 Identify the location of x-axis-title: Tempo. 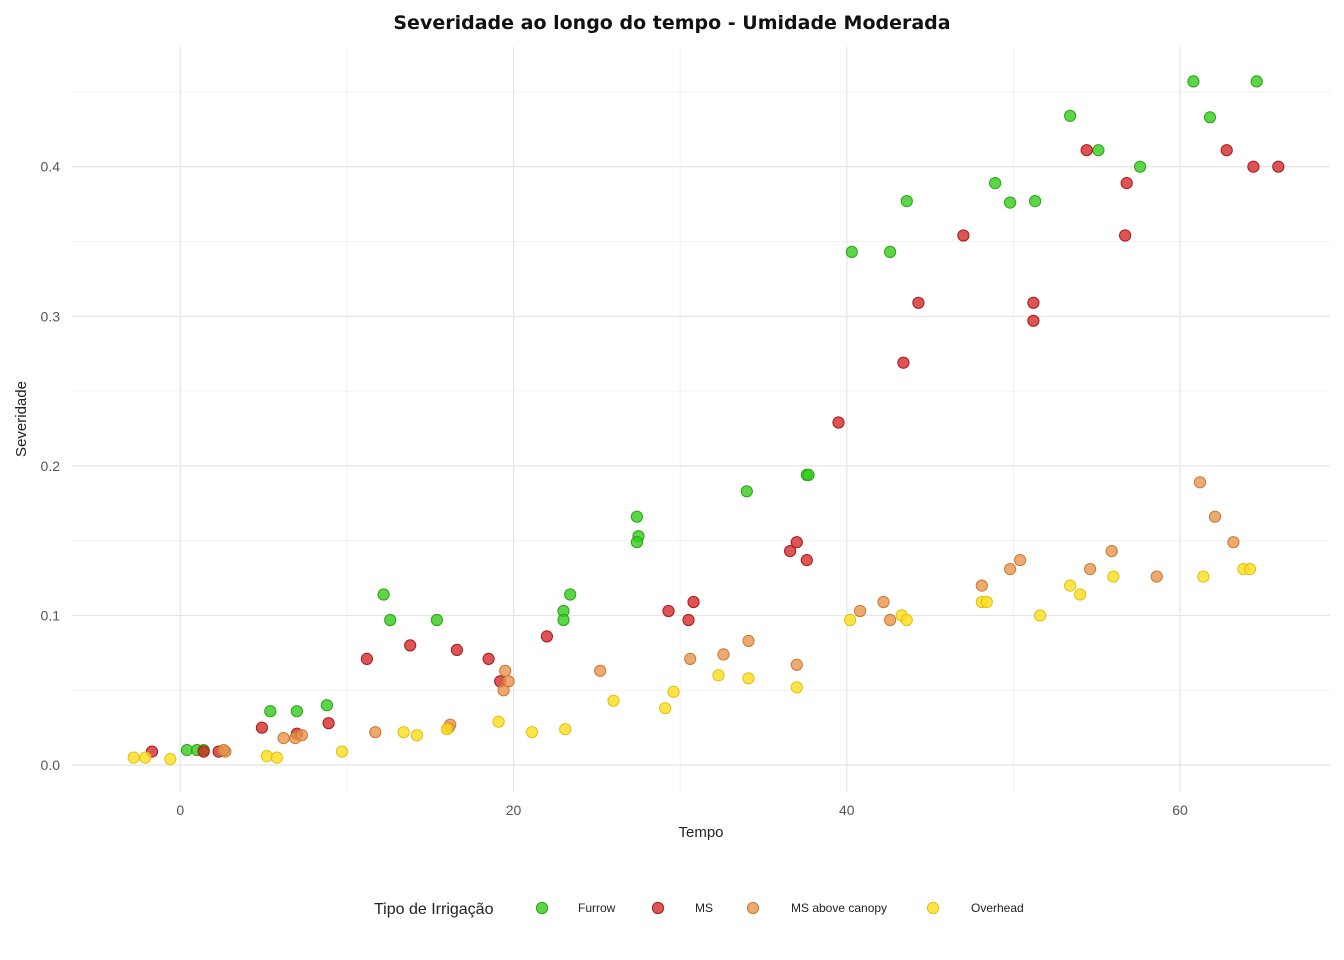
(700, 832).